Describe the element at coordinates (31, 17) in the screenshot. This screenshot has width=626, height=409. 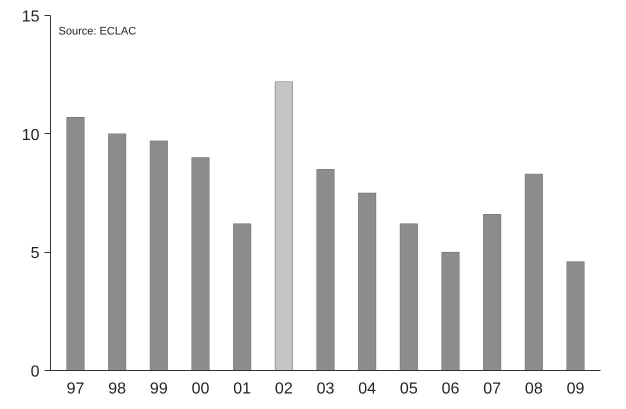
I see `y-tick-label: 15` at that location.